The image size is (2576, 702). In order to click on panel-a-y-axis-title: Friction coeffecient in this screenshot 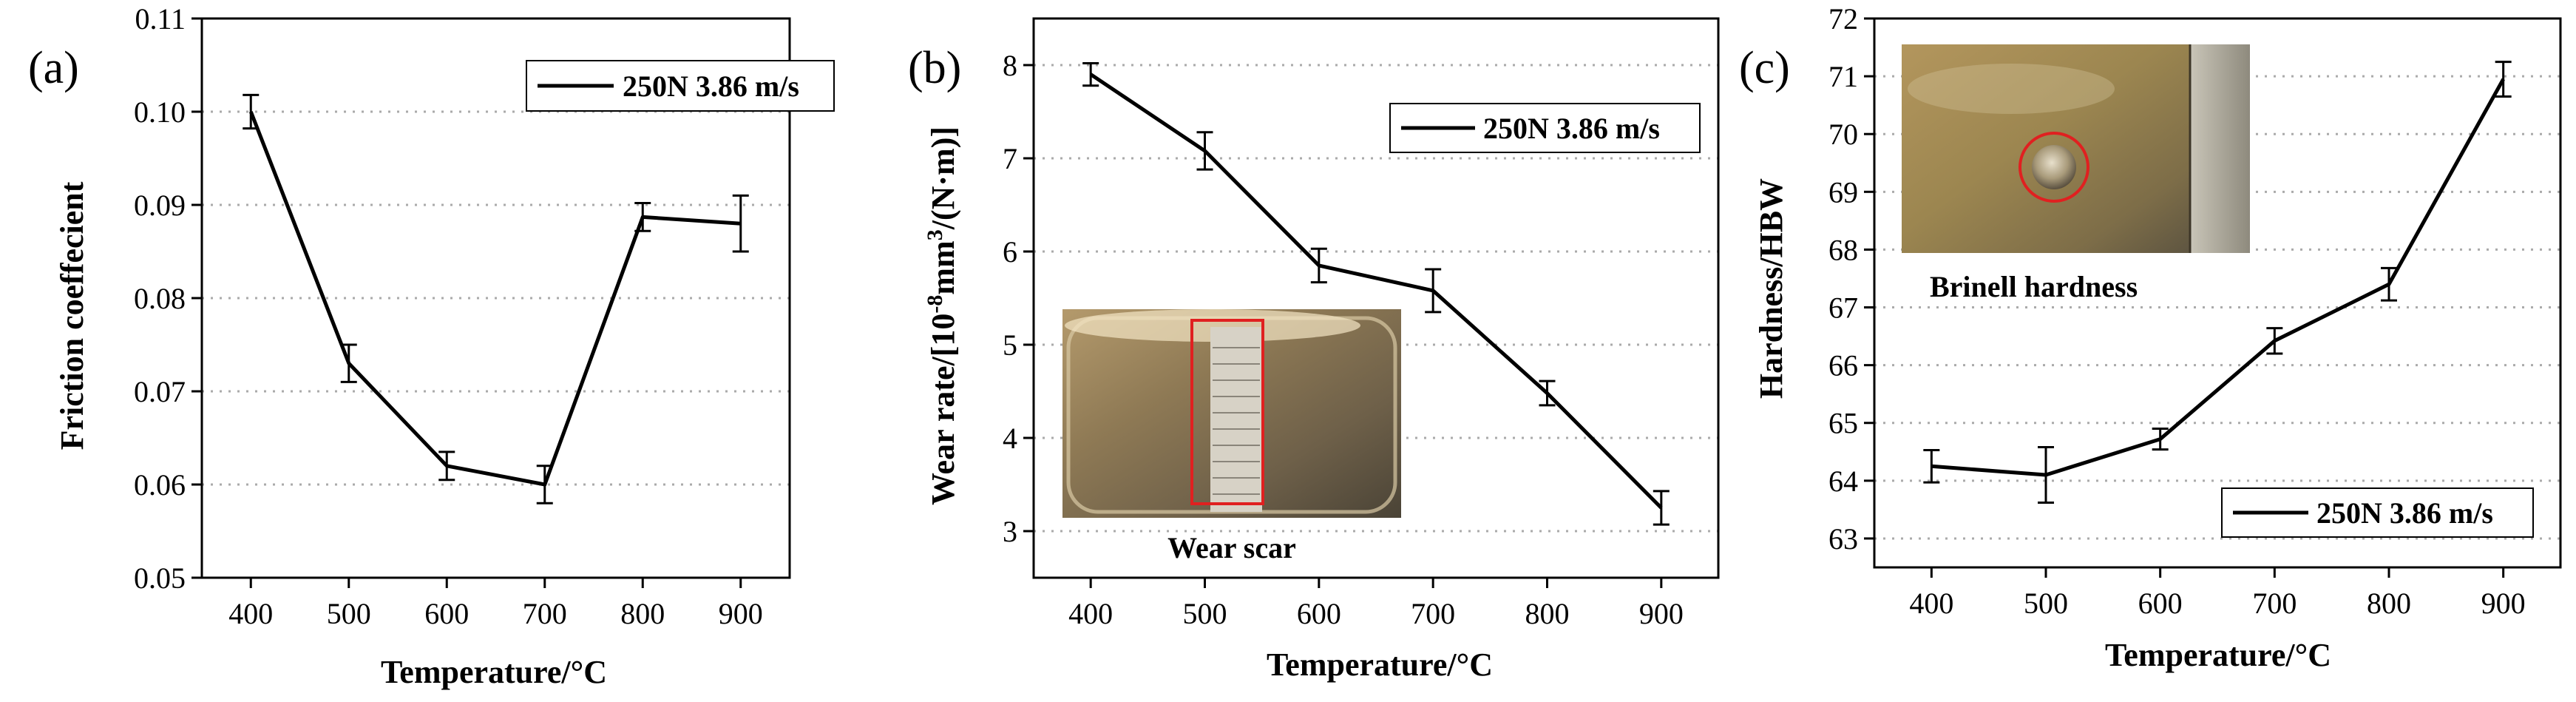, I will do `click(72, 315)`.